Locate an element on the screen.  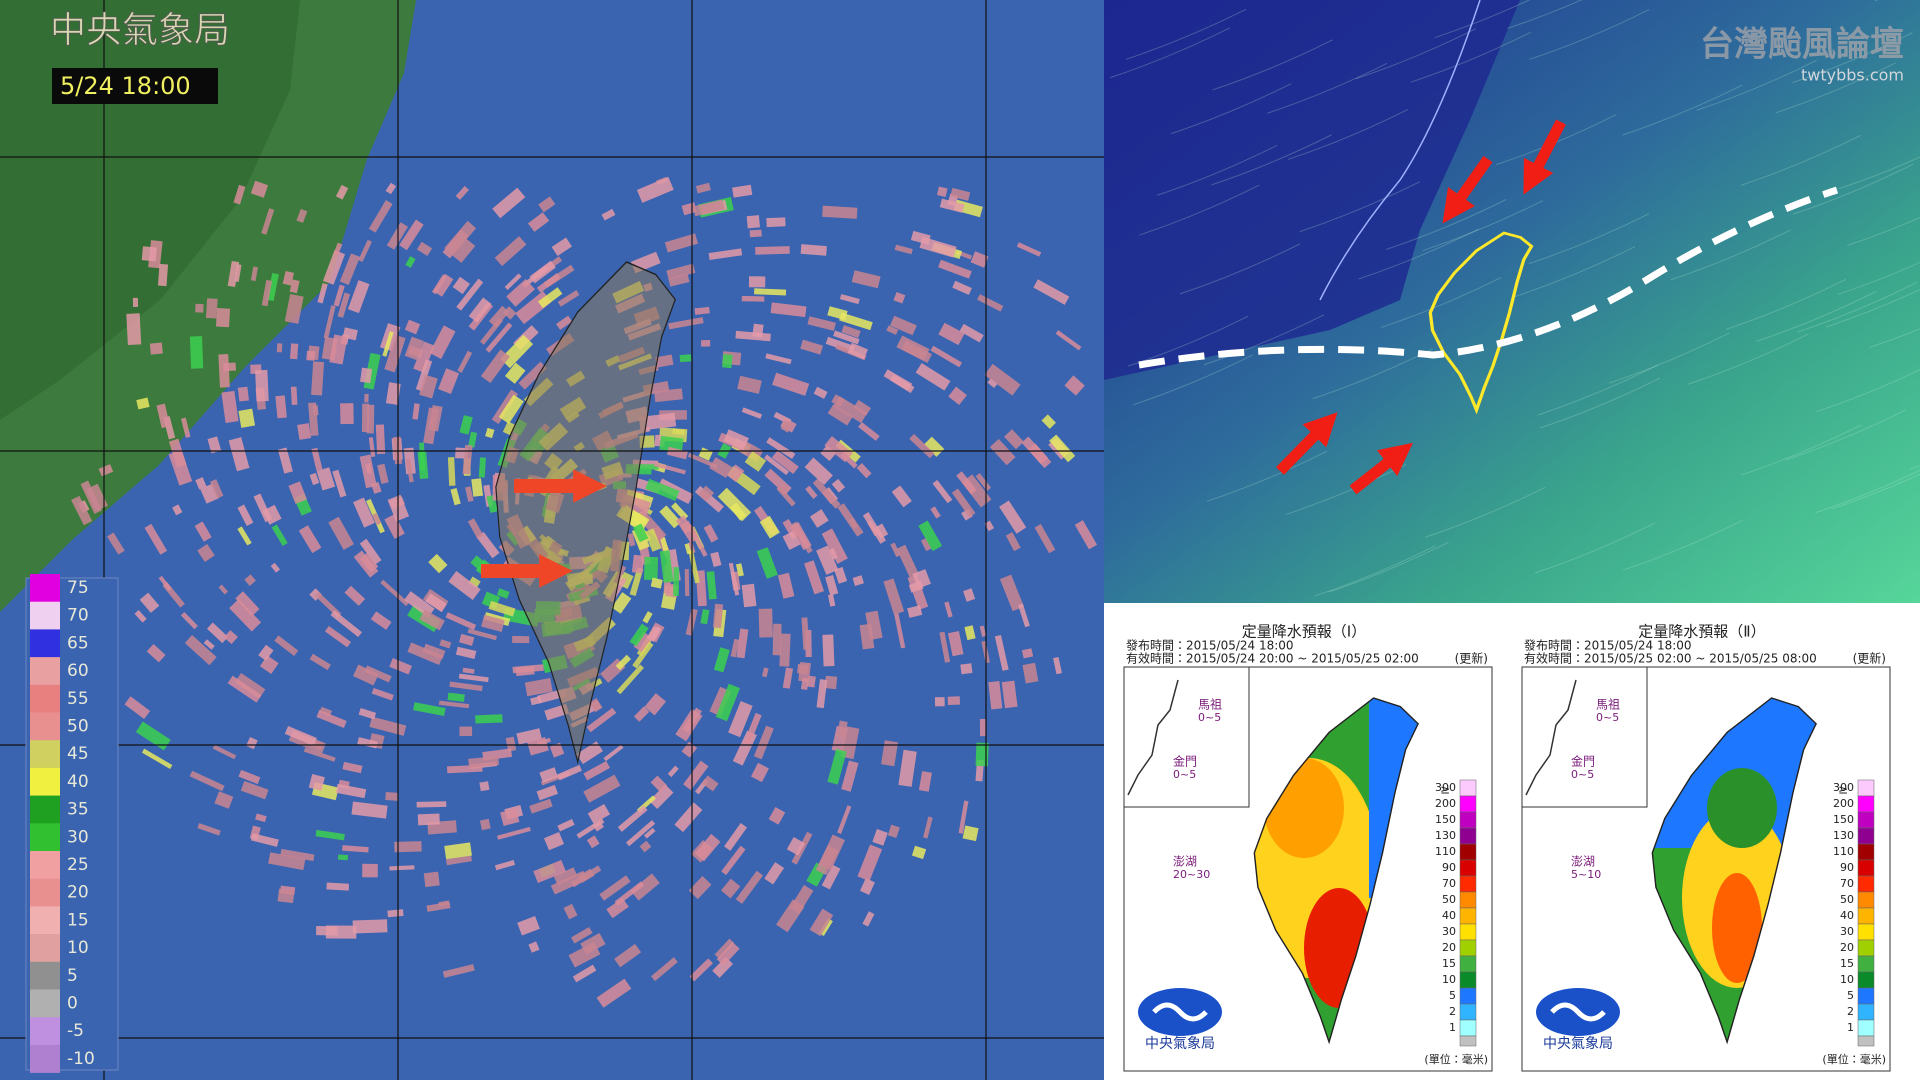
status: (更新) is located at coordinates (1471, 658).